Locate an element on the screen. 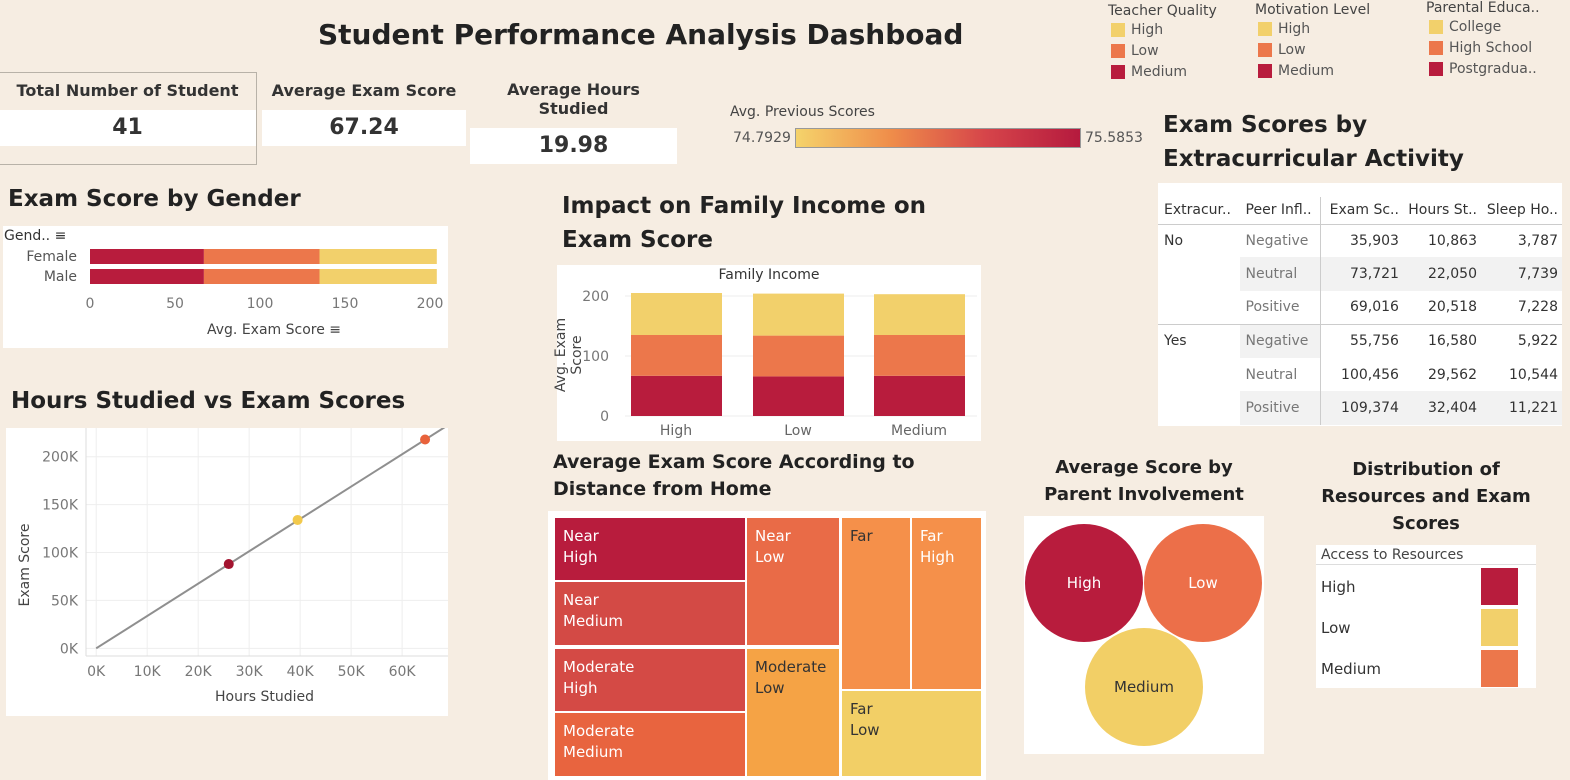 This screenshot has height=780, width=1570. legend-motivation-level: Motivation Level High Low Medium is located at coordinates (1312, 41).